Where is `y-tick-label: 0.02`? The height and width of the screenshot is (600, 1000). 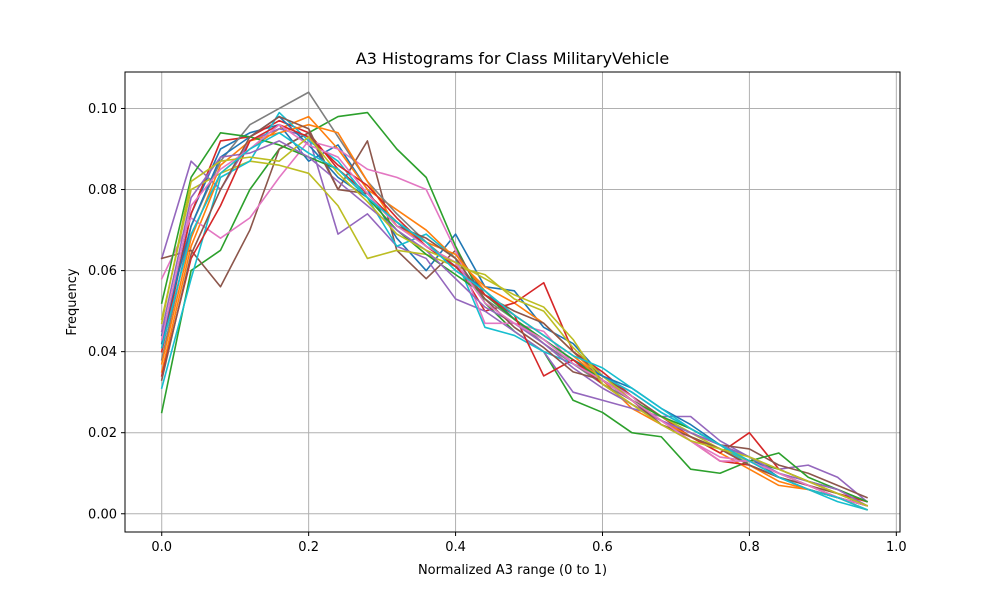 y-tick-label: 0.02 is located at coordinates (102, 433).